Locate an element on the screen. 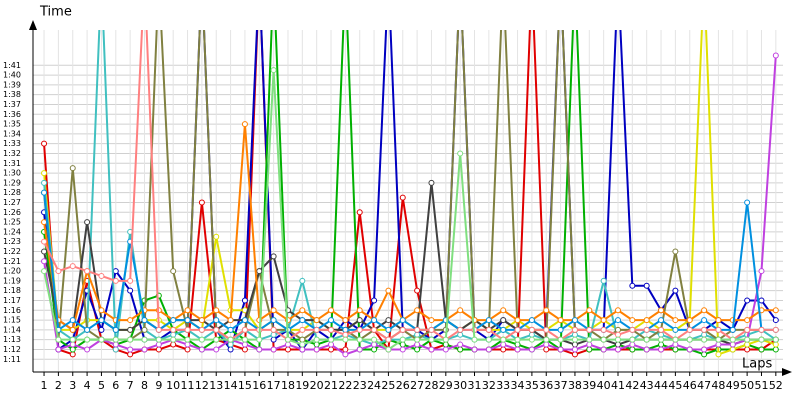  x-arrow is located at coordinates (787, 372).